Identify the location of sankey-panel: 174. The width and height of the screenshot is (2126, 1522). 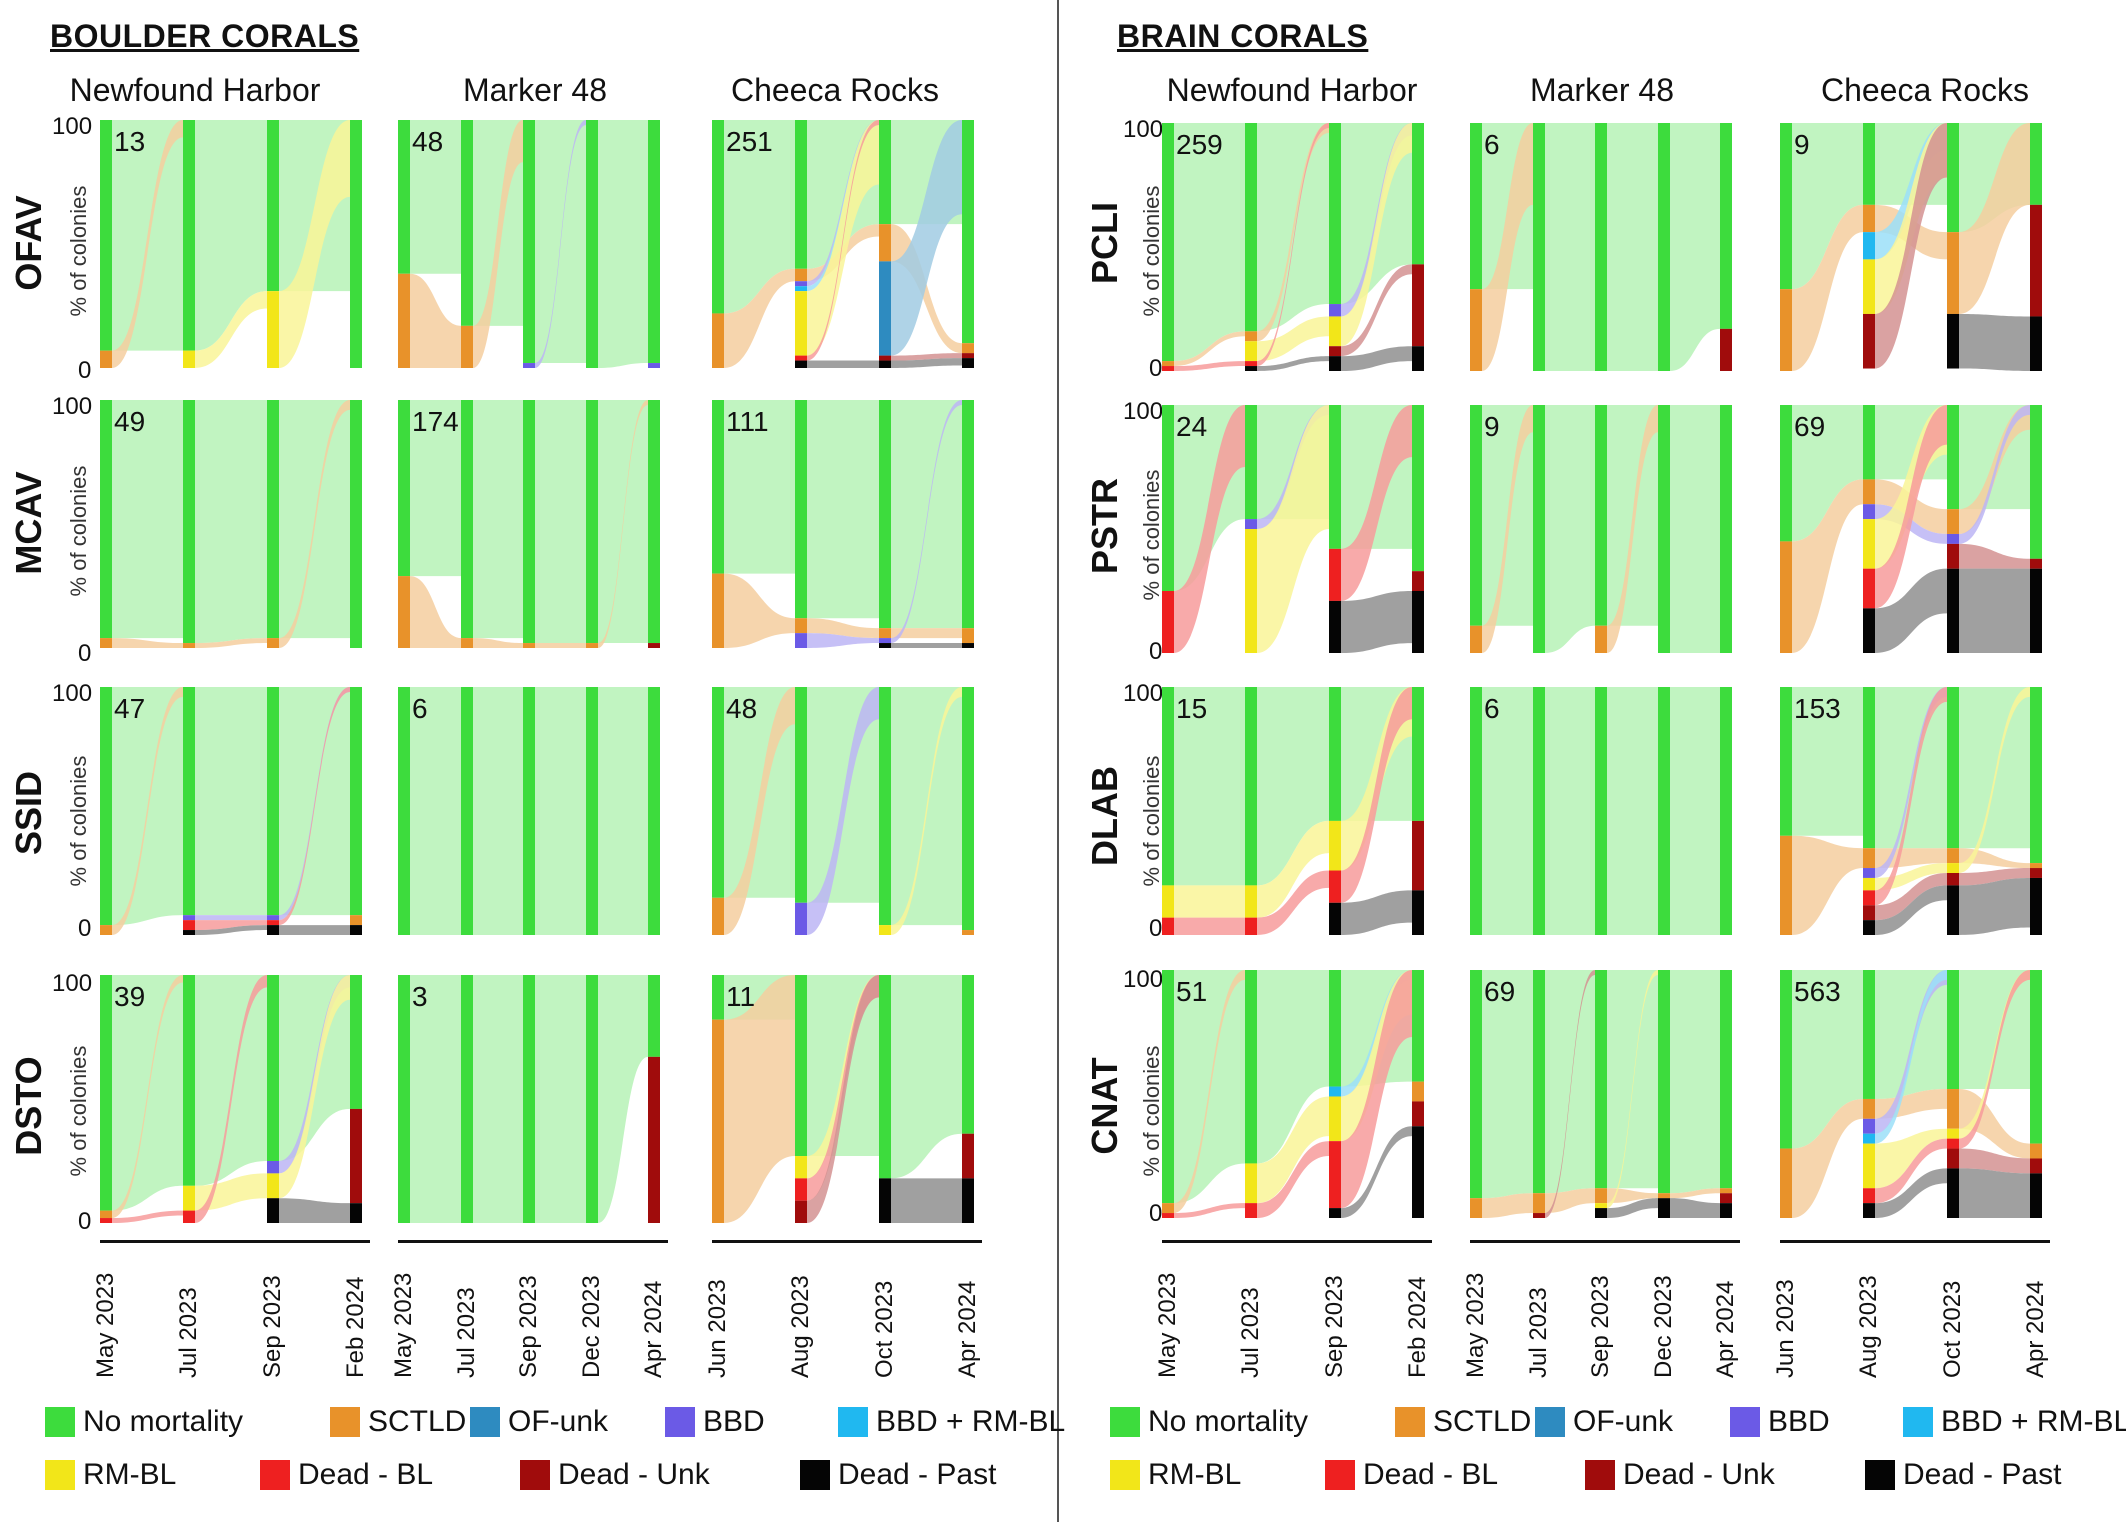
(529, 524).